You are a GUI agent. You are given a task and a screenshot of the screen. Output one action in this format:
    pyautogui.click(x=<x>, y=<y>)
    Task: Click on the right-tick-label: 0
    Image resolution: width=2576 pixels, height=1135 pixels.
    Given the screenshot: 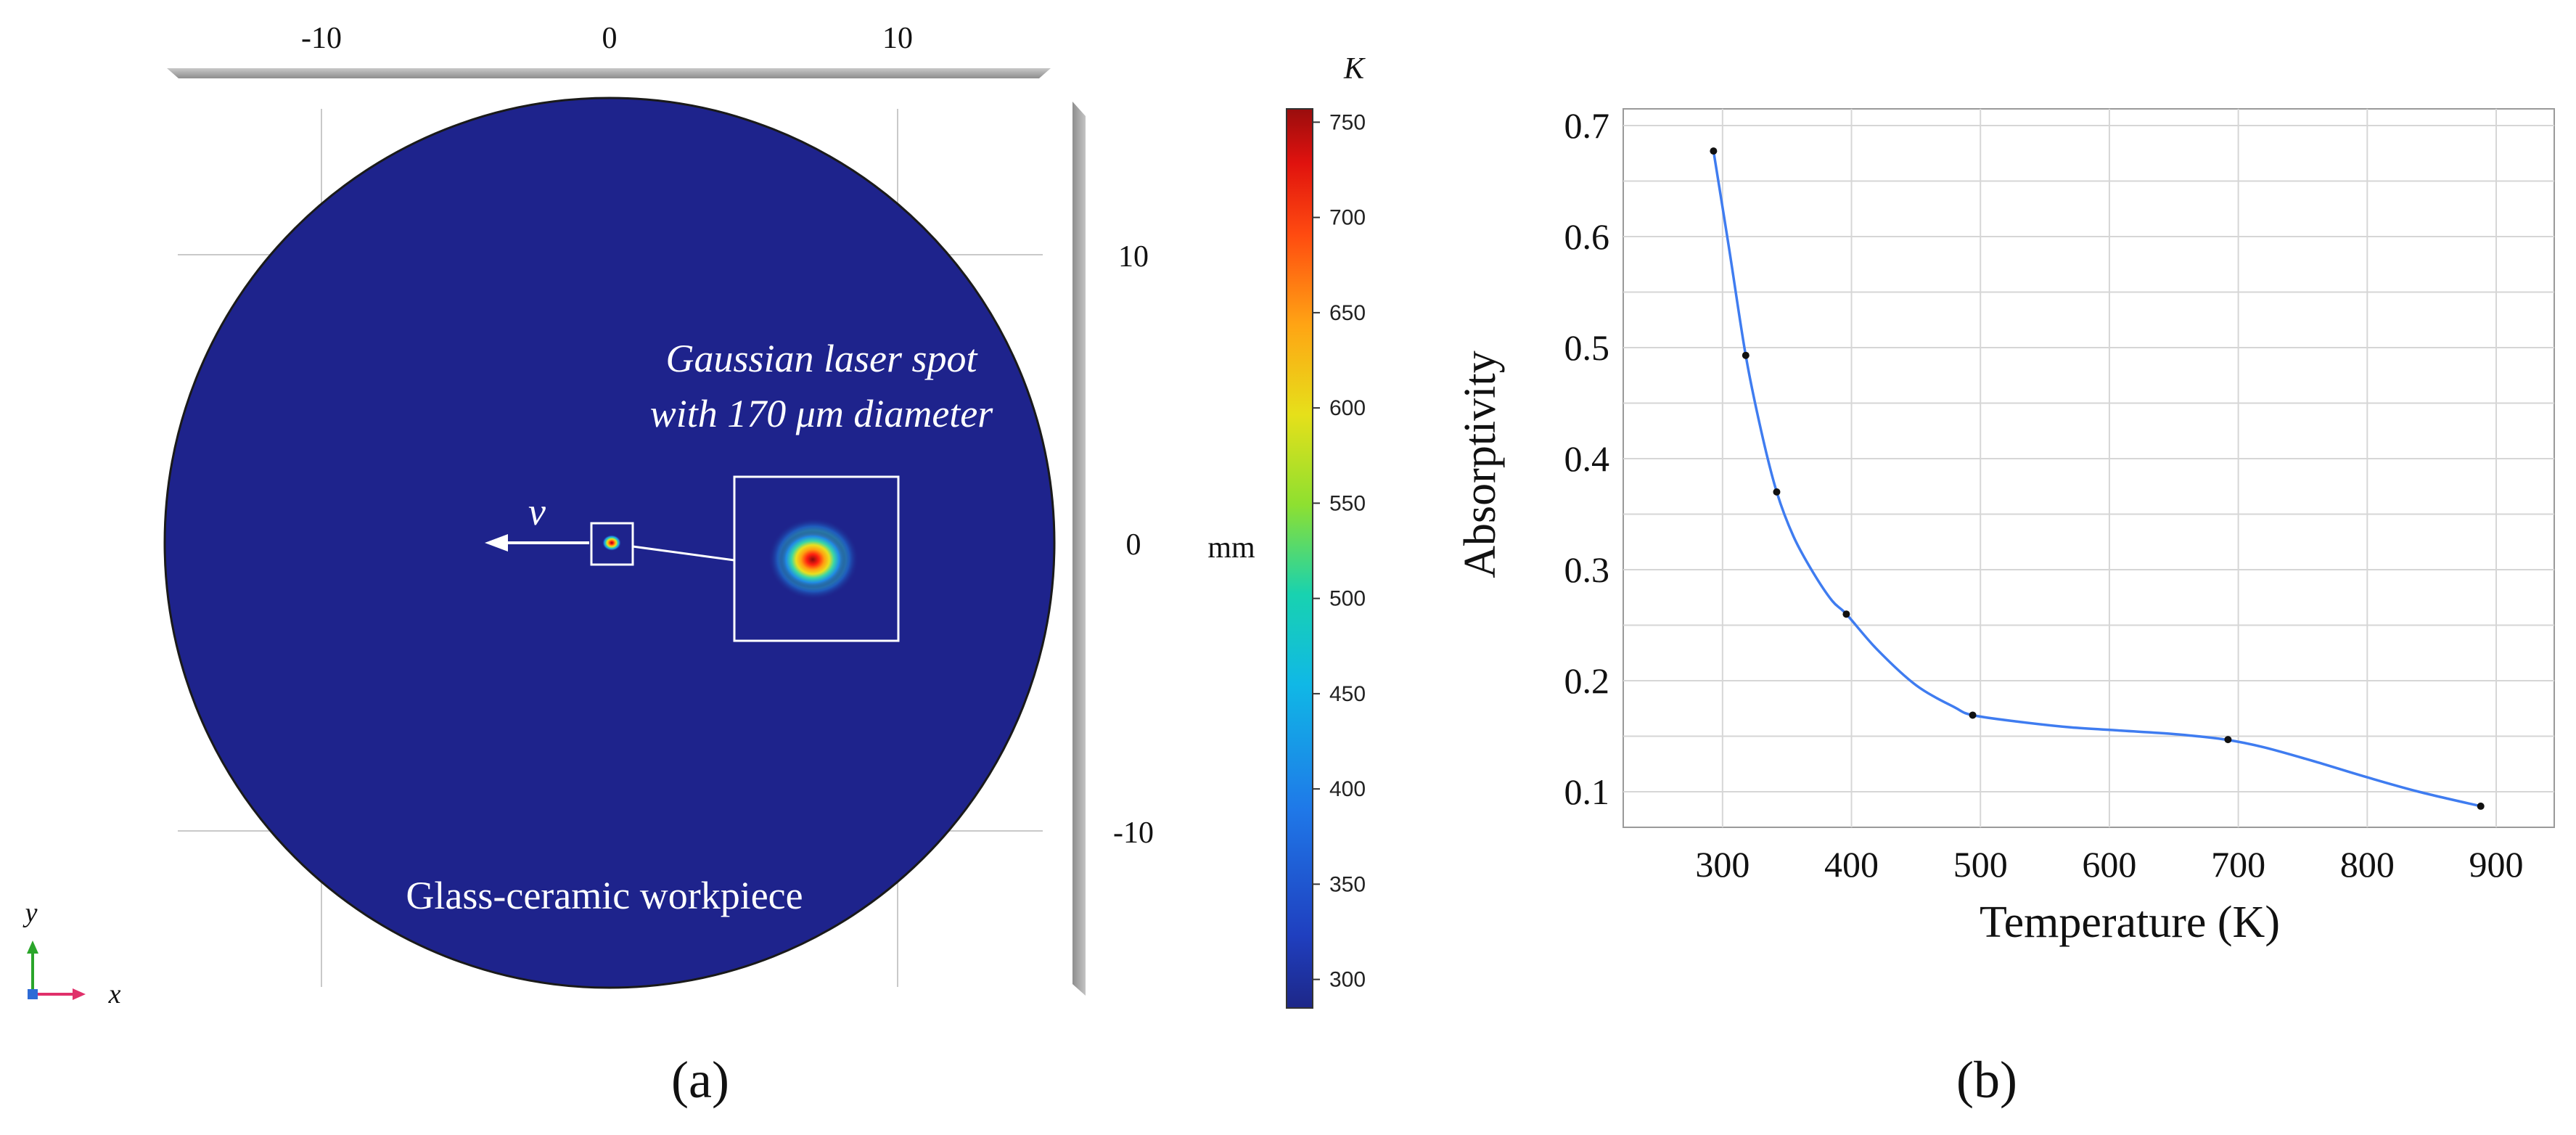 What is the action you would take?
    pyautogui.click(x=1133, y=545)
    